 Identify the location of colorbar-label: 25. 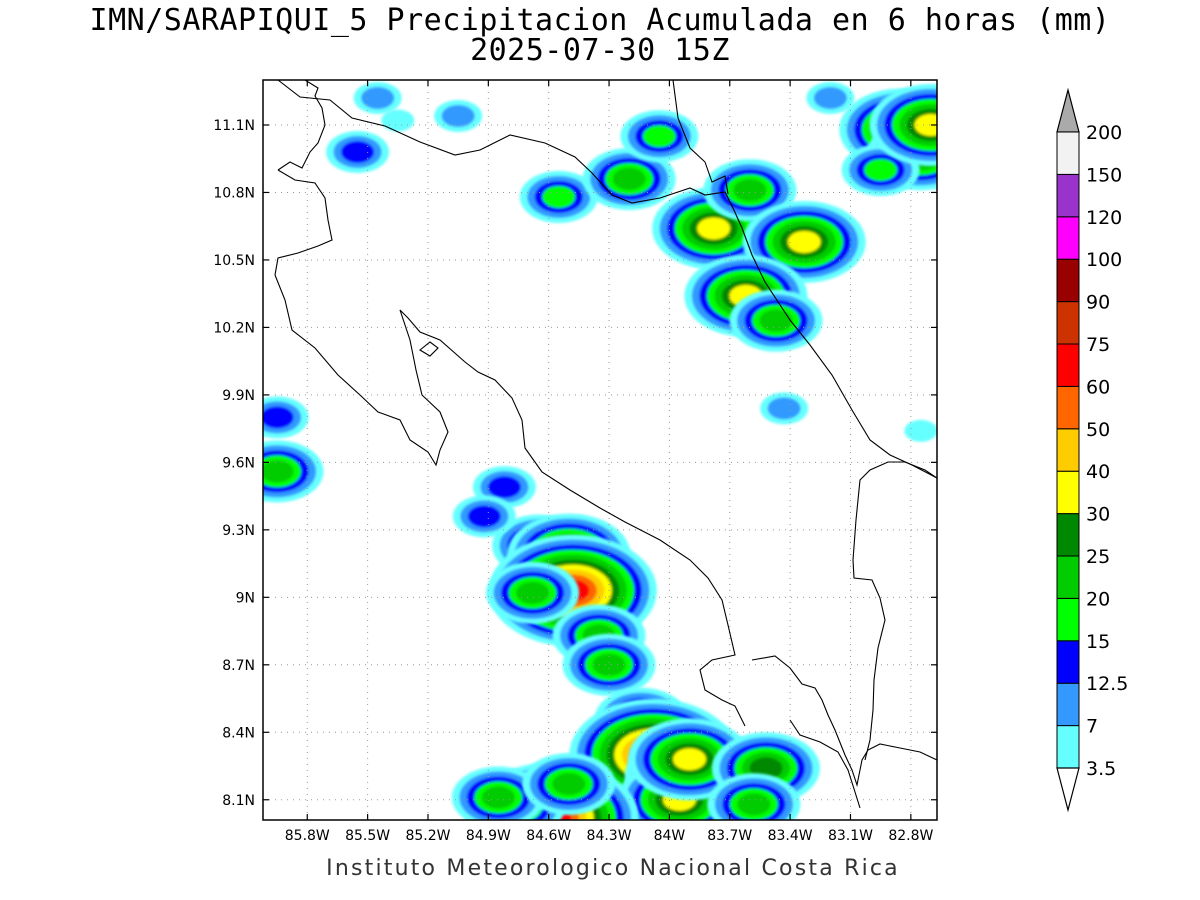
(1098, 557).